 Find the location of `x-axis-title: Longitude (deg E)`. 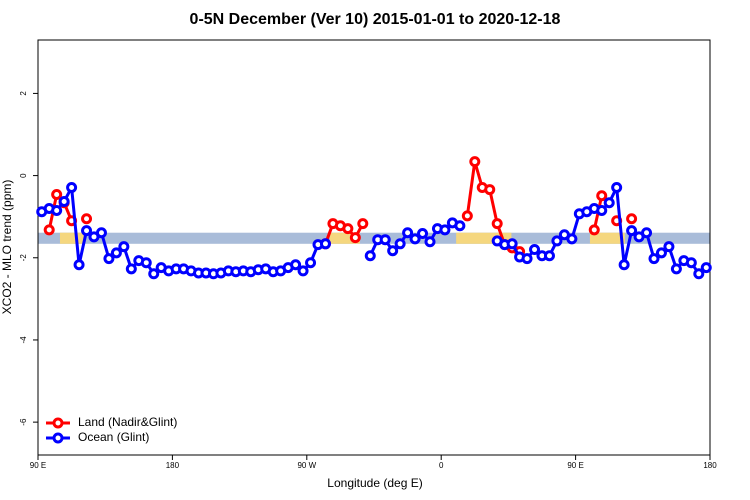

x-axis-title: Longitude (deg E) is located at coordinates (374, 483).